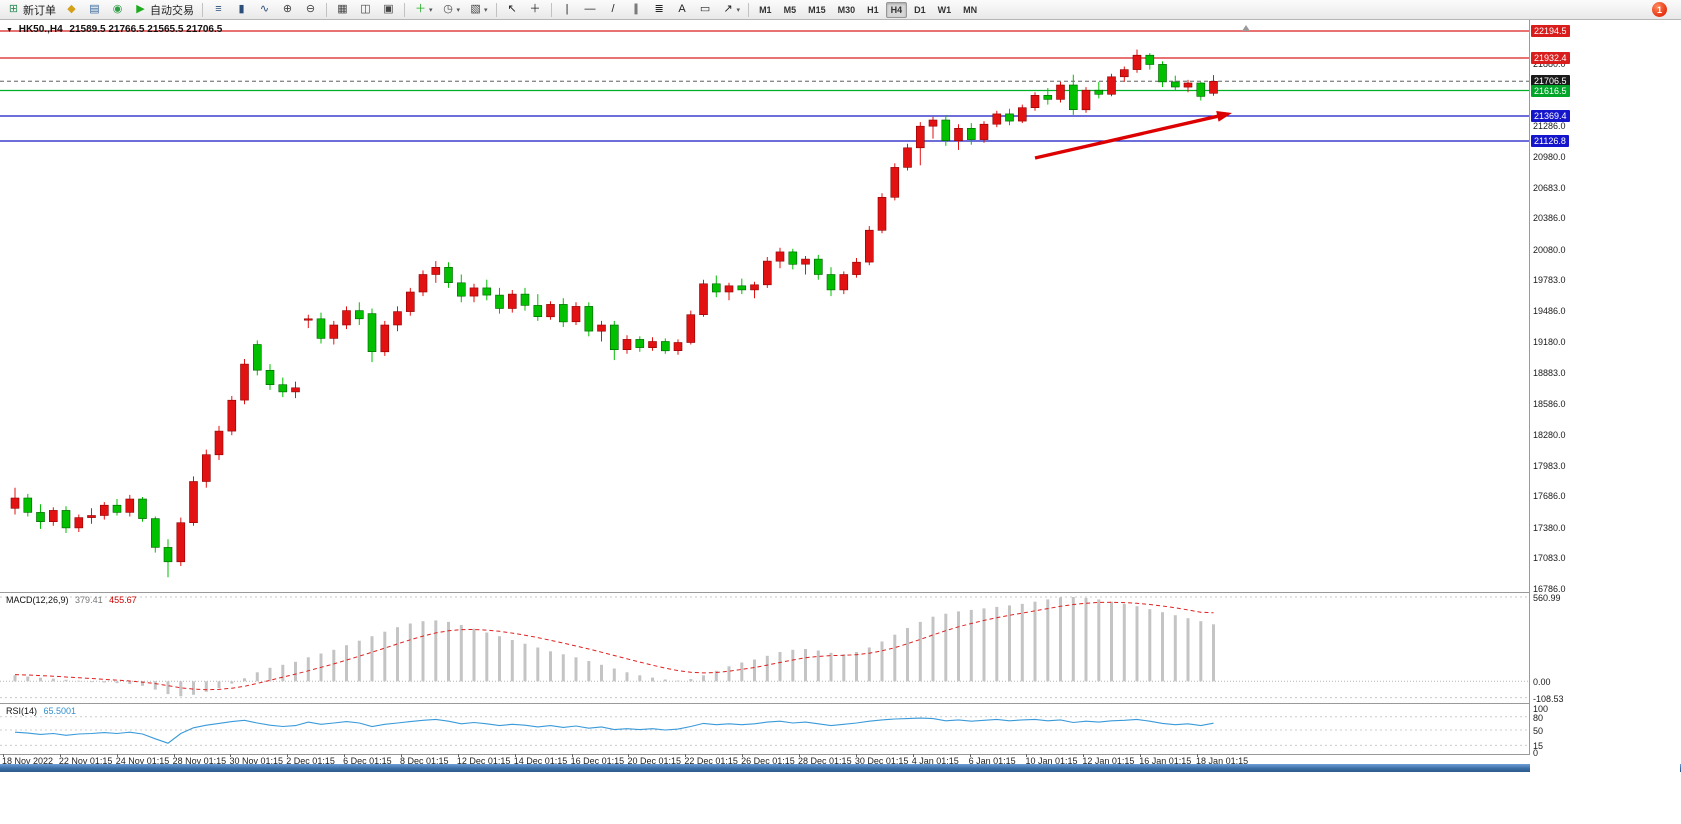 This screenshot has width=1681, height=824. What do you see at coordinates (765, 9) in the screenshot?
I see `timeframe-m1: M1` at bounding box center [765, 9].